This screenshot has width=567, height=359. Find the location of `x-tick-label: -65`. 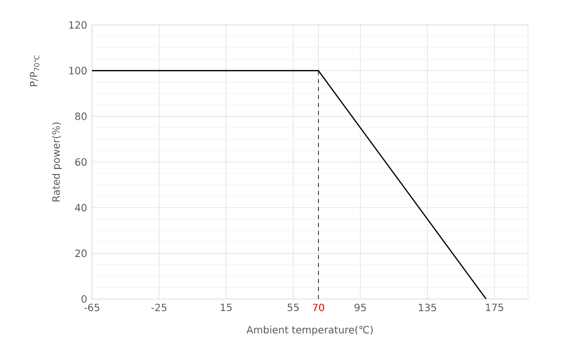

x-tick-label: -65 is located at coordinates (92, 308).